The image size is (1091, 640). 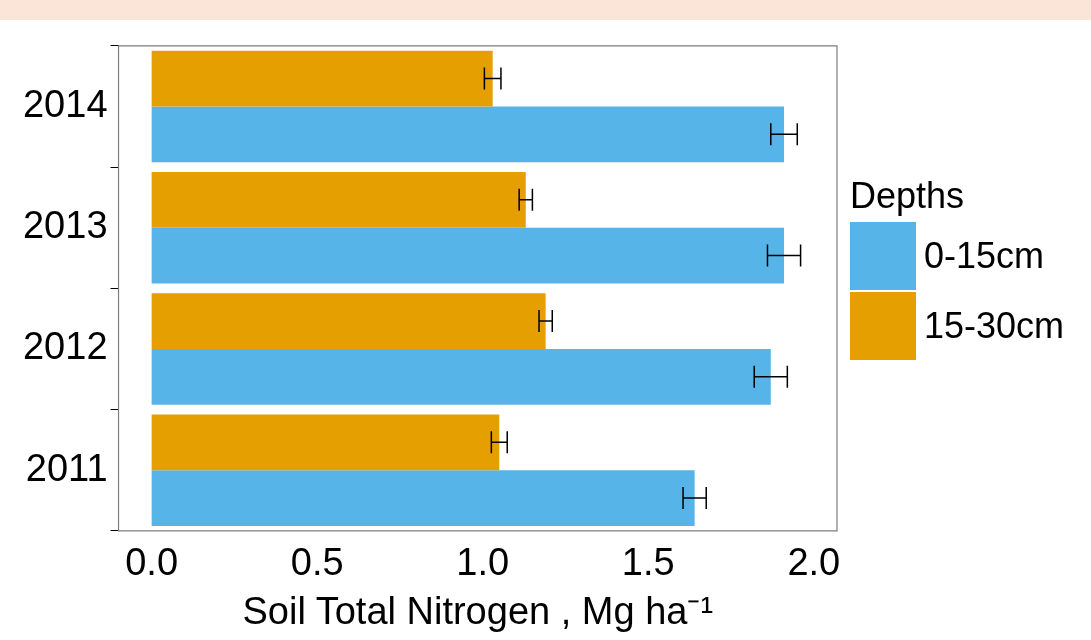 I want to click on y-tick-label: 2013, so click(x=65, y=225).